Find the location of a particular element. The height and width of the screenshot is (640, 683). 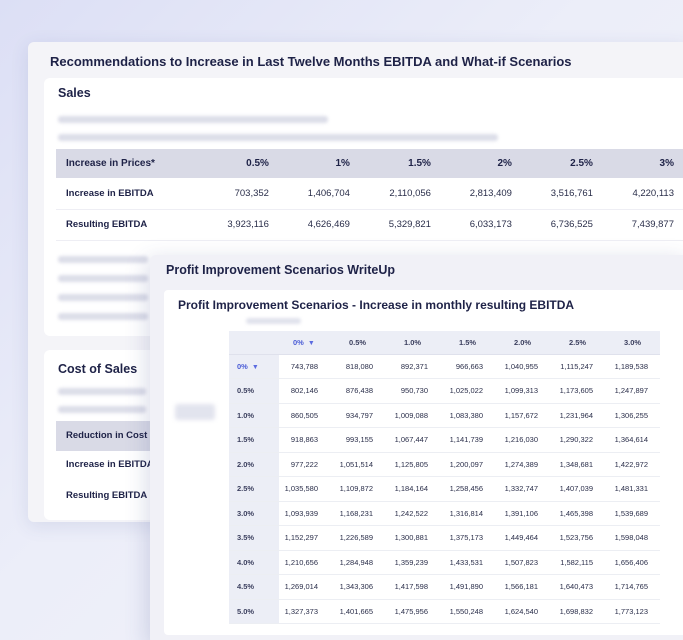

table-cell: 5,329,821 is located at coordinates (402, 225).